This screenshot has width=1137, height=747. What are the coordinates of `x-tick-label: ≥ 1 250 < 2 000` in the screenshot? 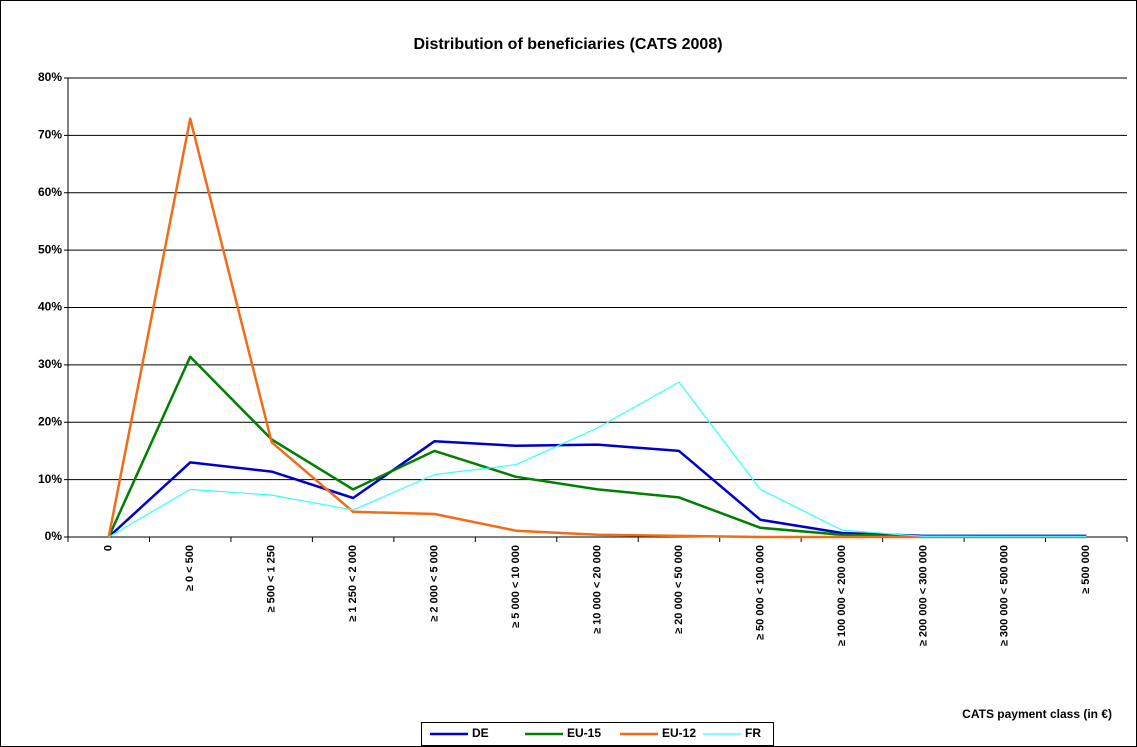 It's located at (353, 583).